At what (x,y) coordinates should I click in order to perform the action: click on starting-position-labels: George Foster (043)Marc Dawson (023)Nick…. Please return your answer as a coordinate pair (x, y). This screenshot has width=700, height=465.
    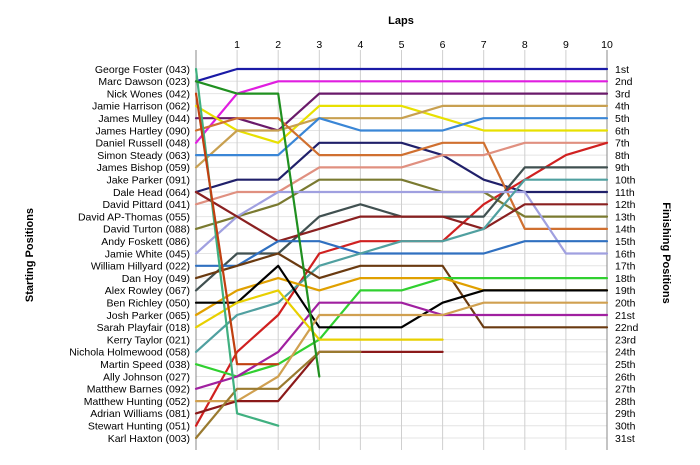
    Looking at the image, I should click on (129, 254).